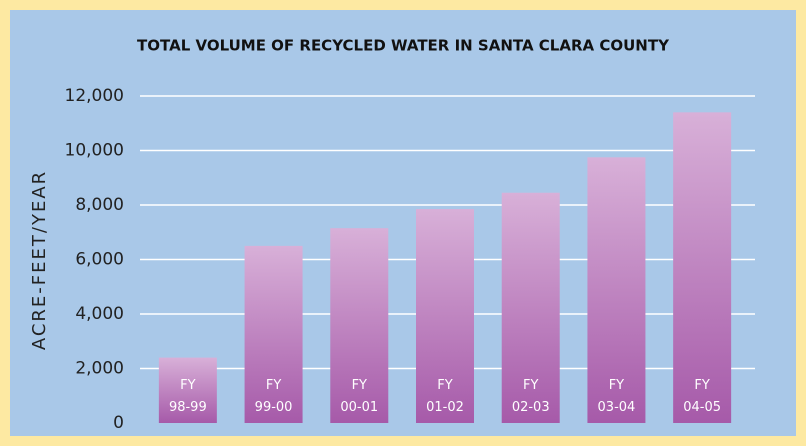 The width and height of the screenshot is (806, 446). Describe the element at coordinates (617, 396) in the screenshot. I see `x-tick-label: FY 03-04` at that location.